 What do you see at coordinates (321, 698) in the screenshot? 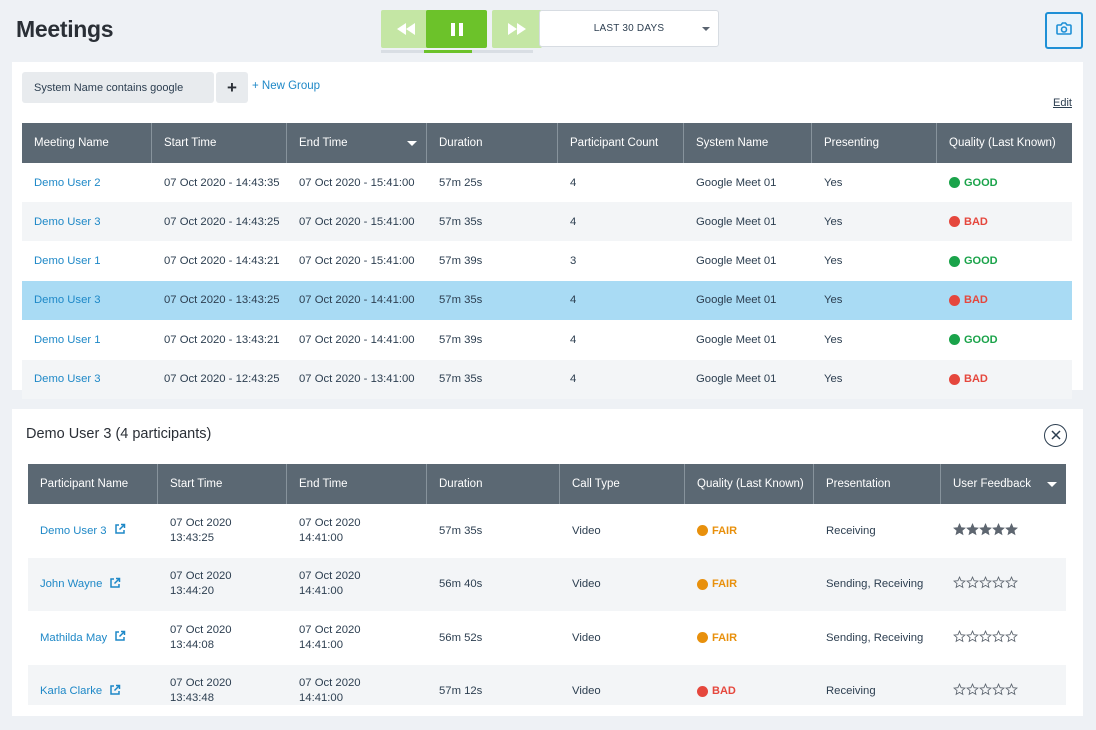
I see `end-clock: 14:41:00` at bounding box center [321, 698].